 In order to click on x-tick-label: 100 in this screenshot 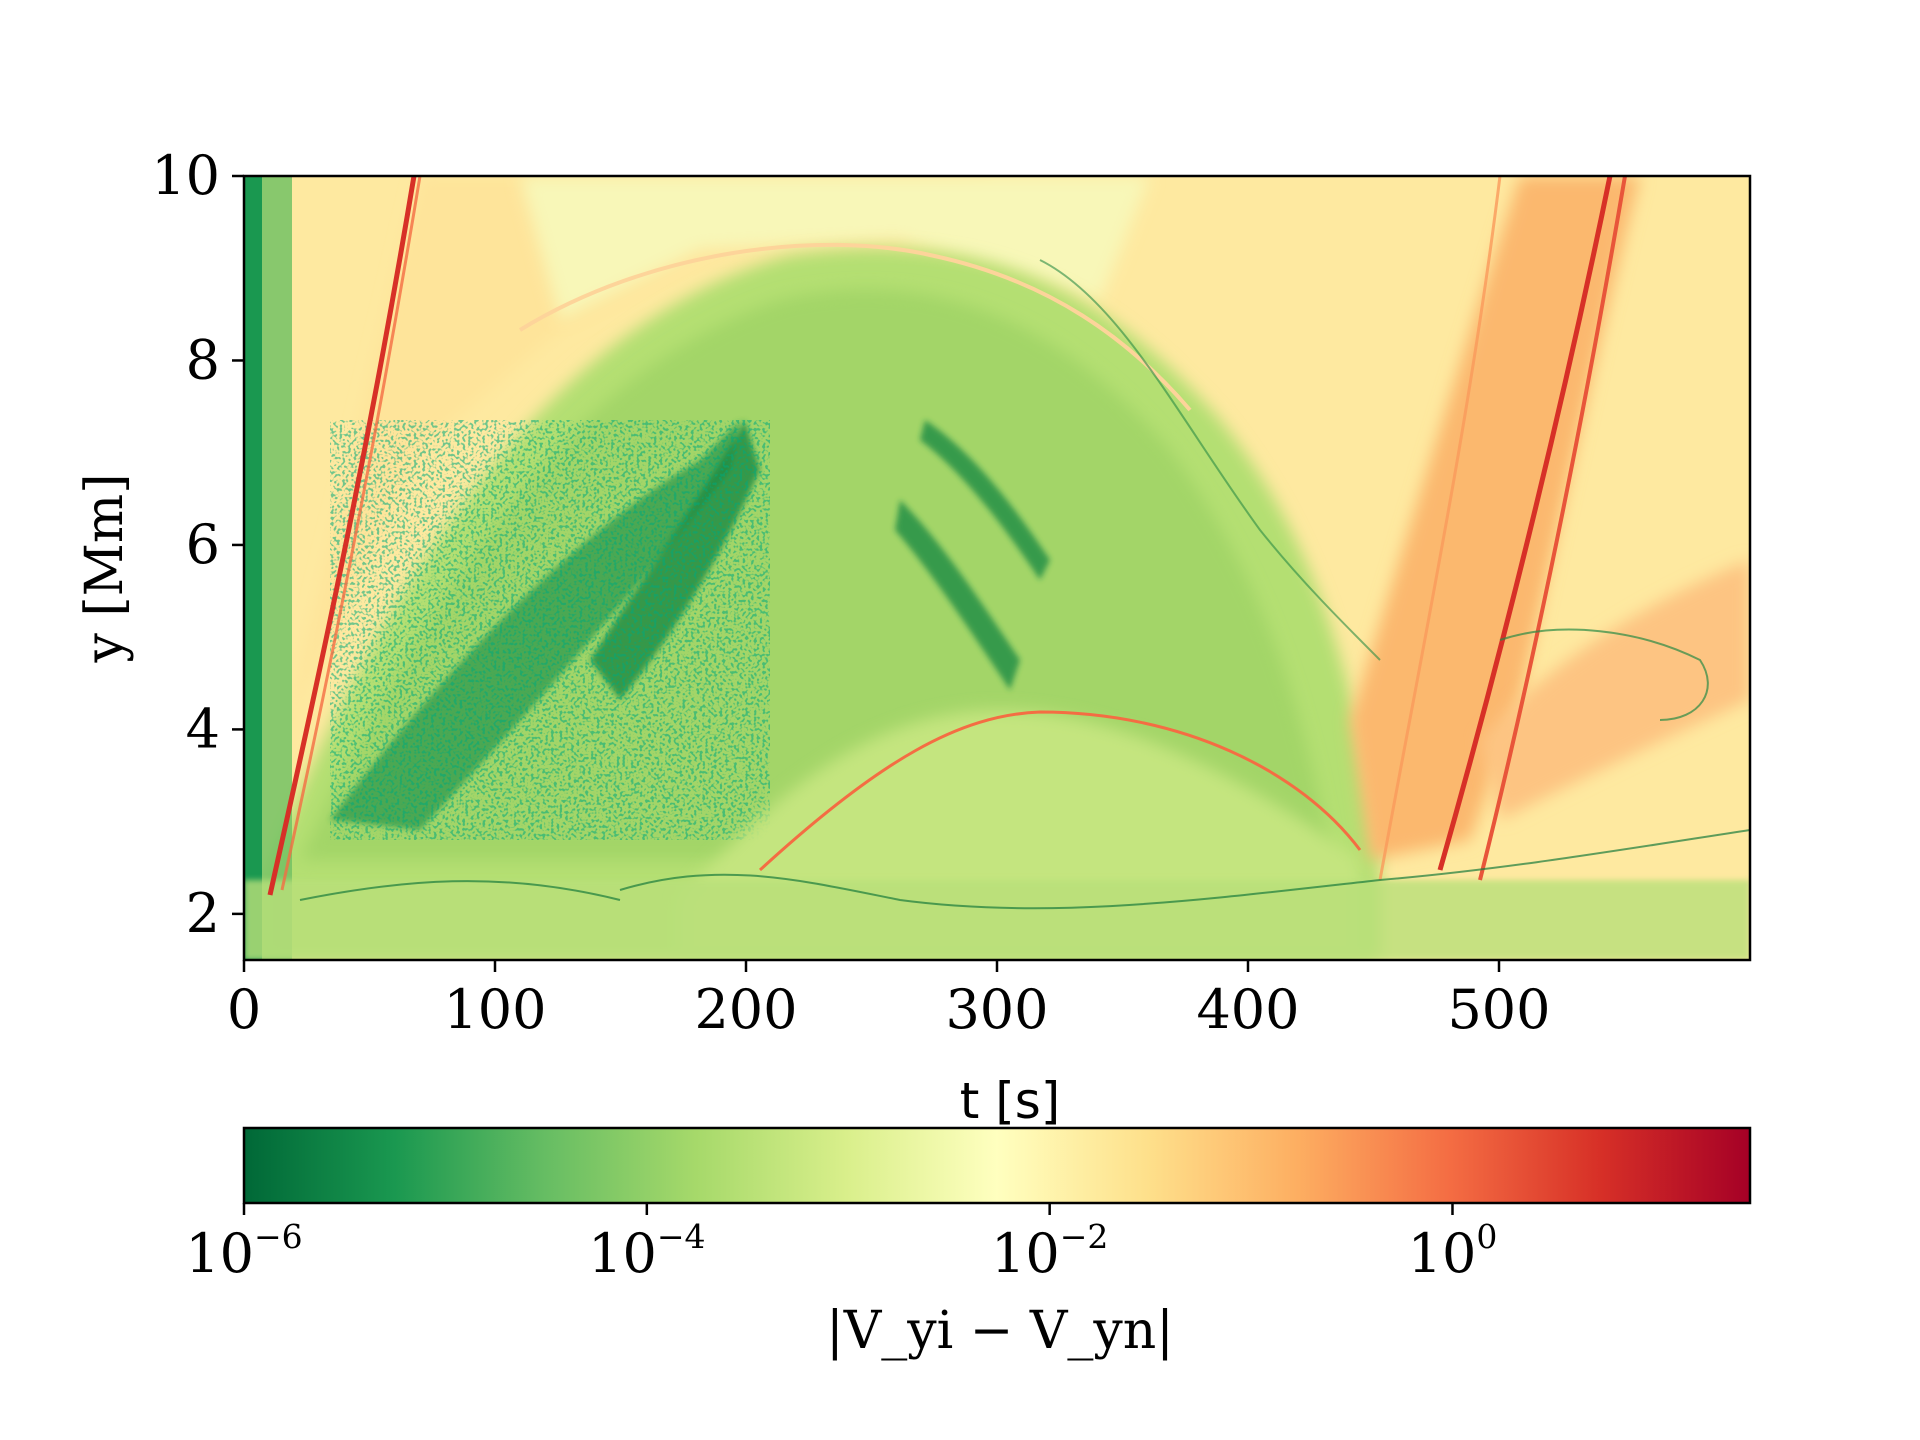, I will do `click(494, 1009)`.